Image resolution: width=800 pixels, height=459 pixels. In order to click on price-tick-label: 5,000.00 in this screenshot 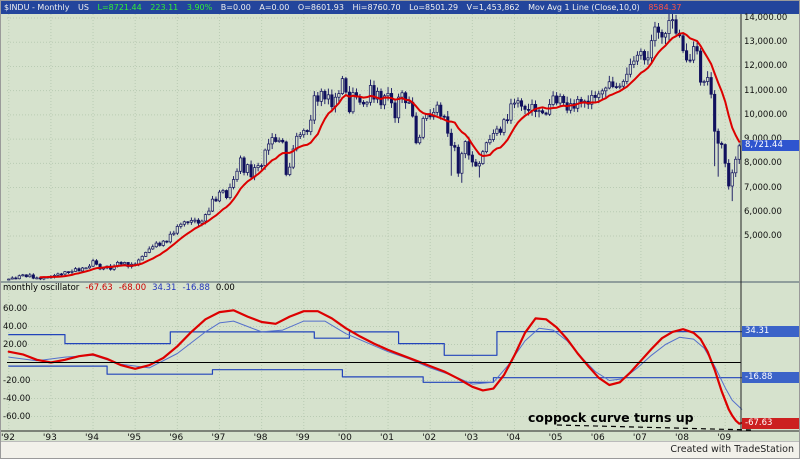, I will do `click(763, 236)`.